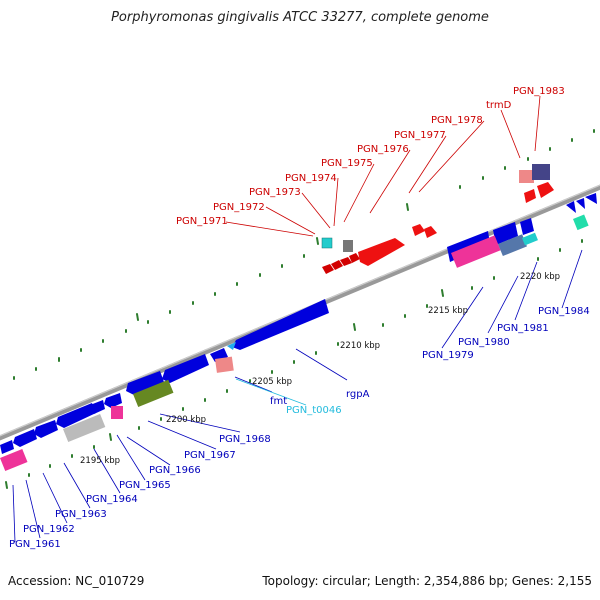  Describe the element at coordinates (245, 439) in the screenshot. I see `gene-label: PGN_1968` at that location.